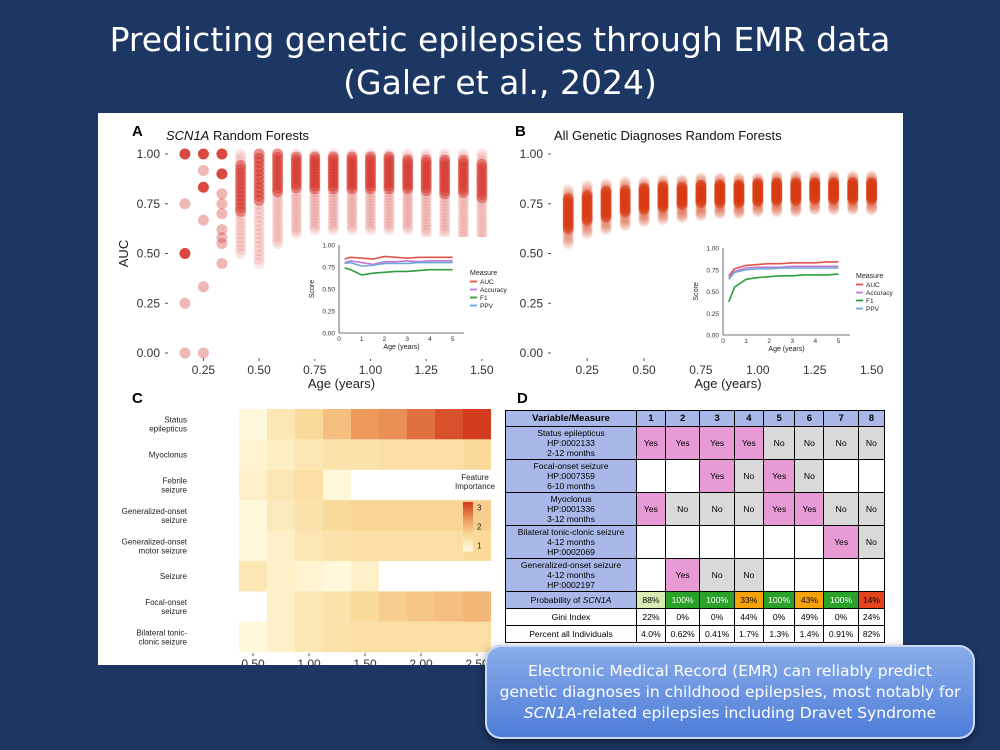 This screenshot has height=750, width=1000. I want to click on panel-b-inset-ytick-label: 0.25, so click(712, 314).